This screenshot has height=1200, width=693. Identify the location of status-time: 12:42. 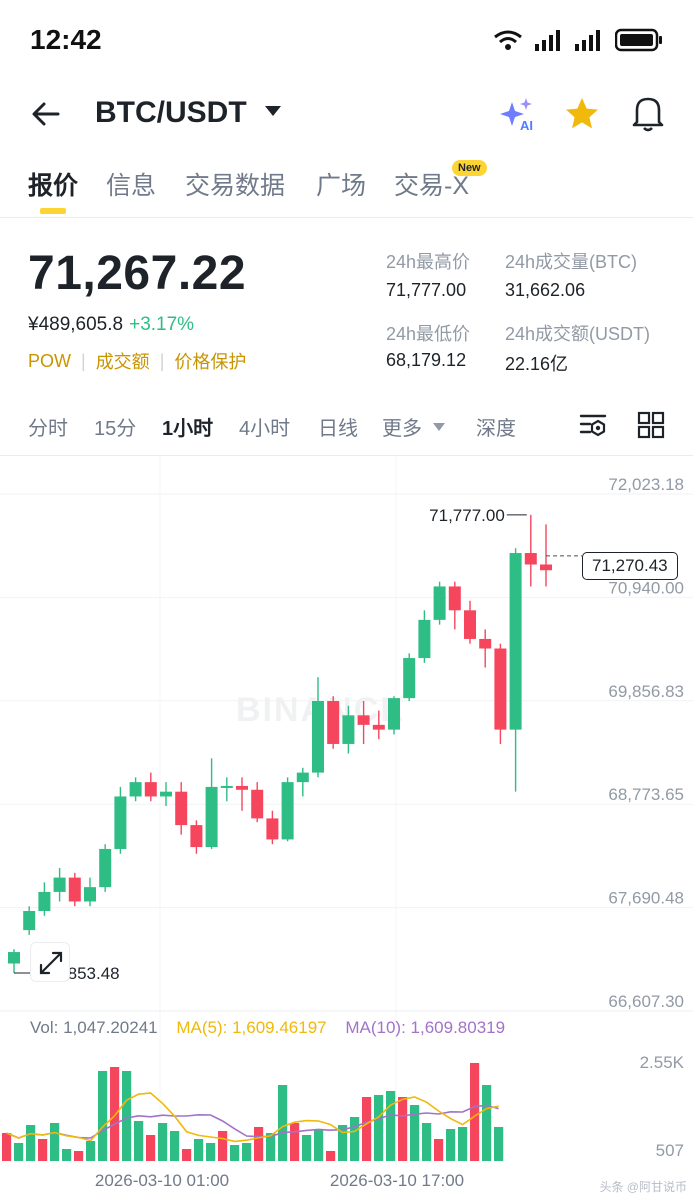
(66, 39).